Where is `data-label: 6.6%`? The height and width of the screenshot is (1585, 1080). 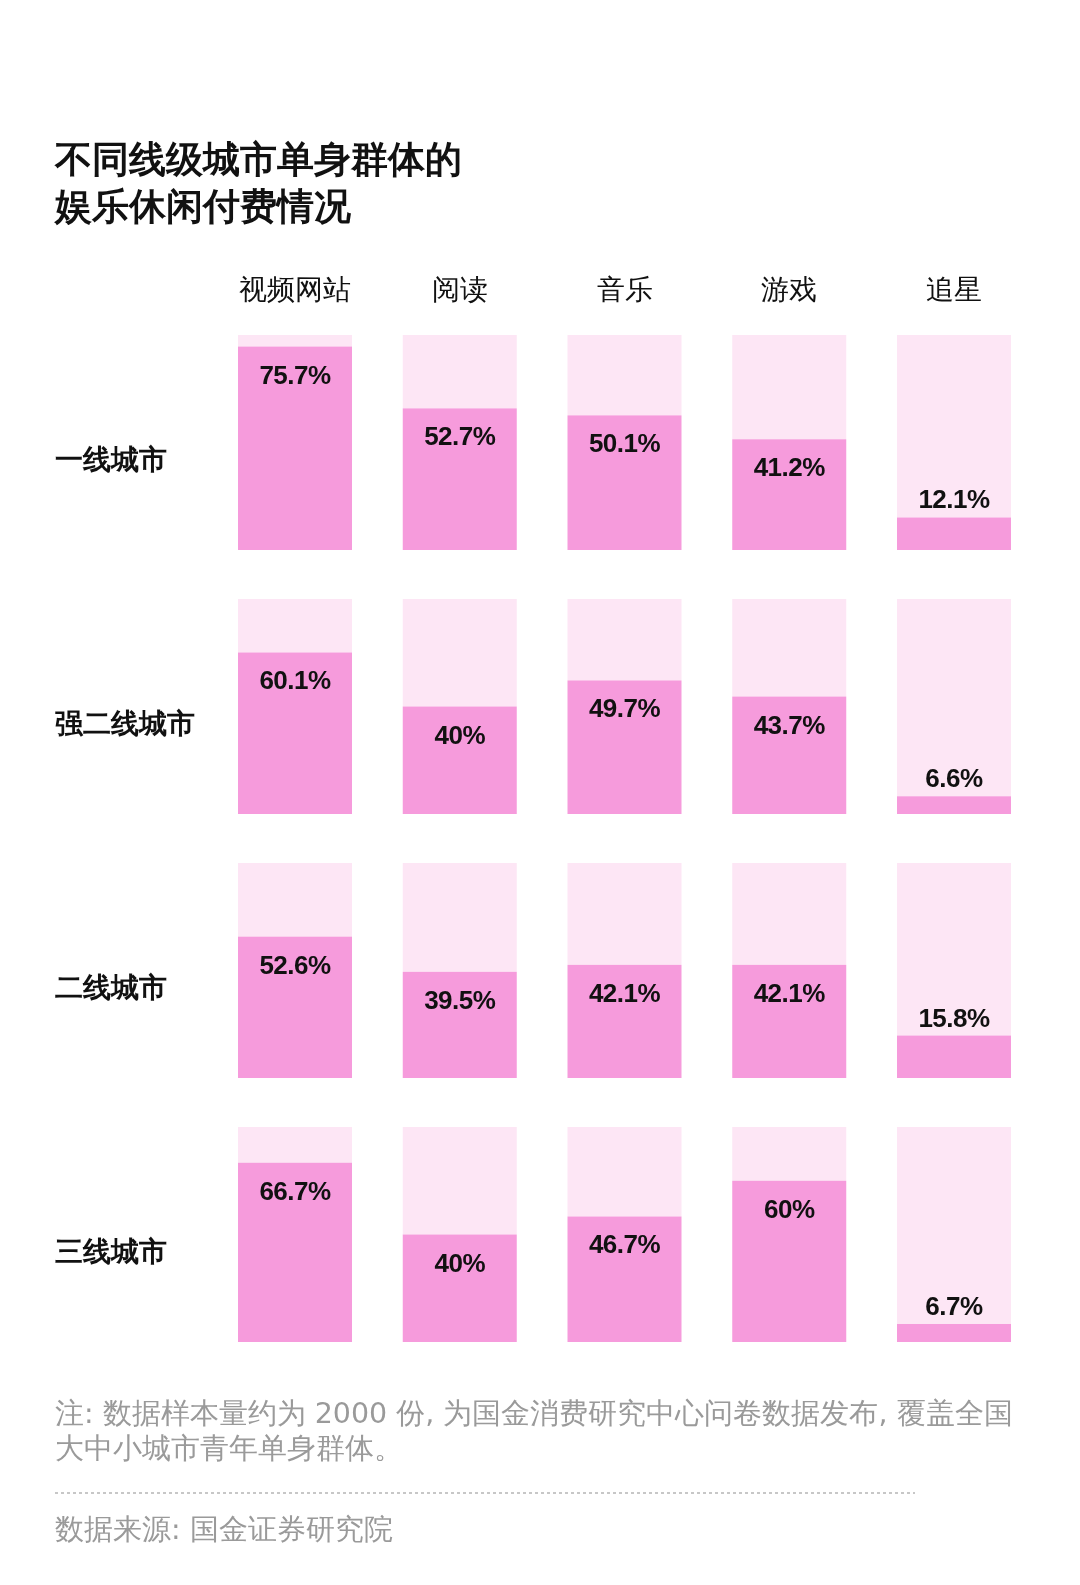
data-label: 6.6% is located at coordinates (954, 778).